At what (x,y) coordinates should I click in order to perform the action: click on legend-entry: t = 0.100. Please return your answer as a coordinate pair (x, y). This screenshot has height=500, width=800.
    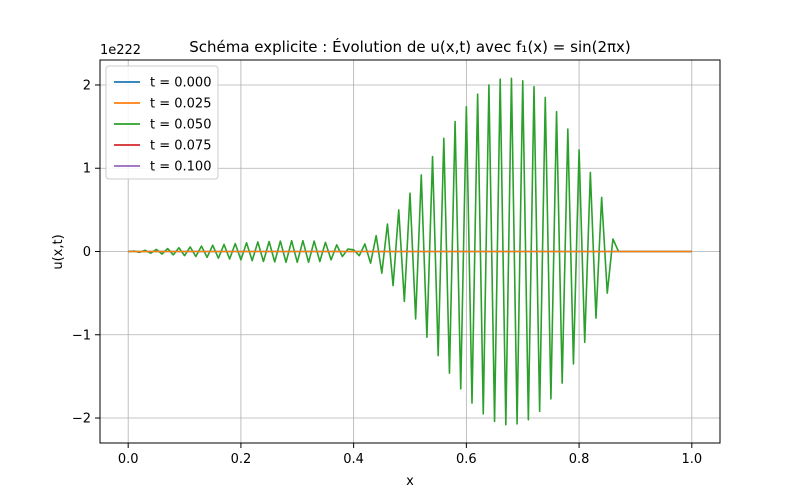
    Looking at the image, I should click on (180, 167).